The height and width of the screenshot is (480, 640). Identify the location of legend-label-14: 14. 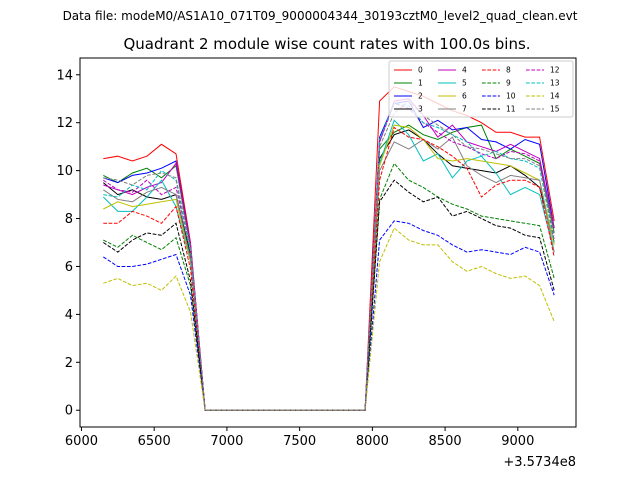
(555, 96).